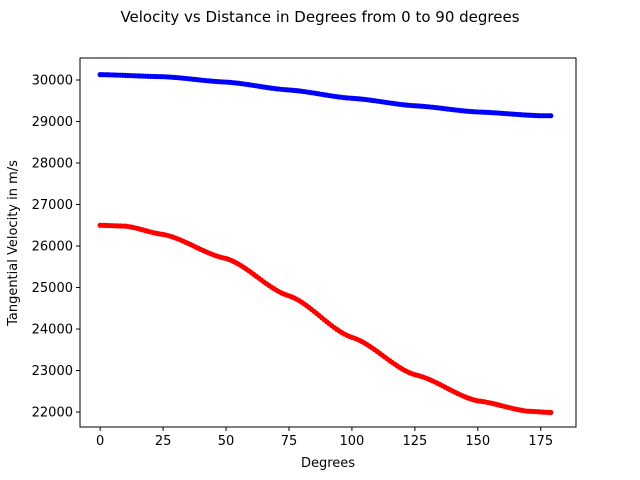 This screenshot has width=640, height=480. I want to click on x-tick-label: 100, so click(352, 441).